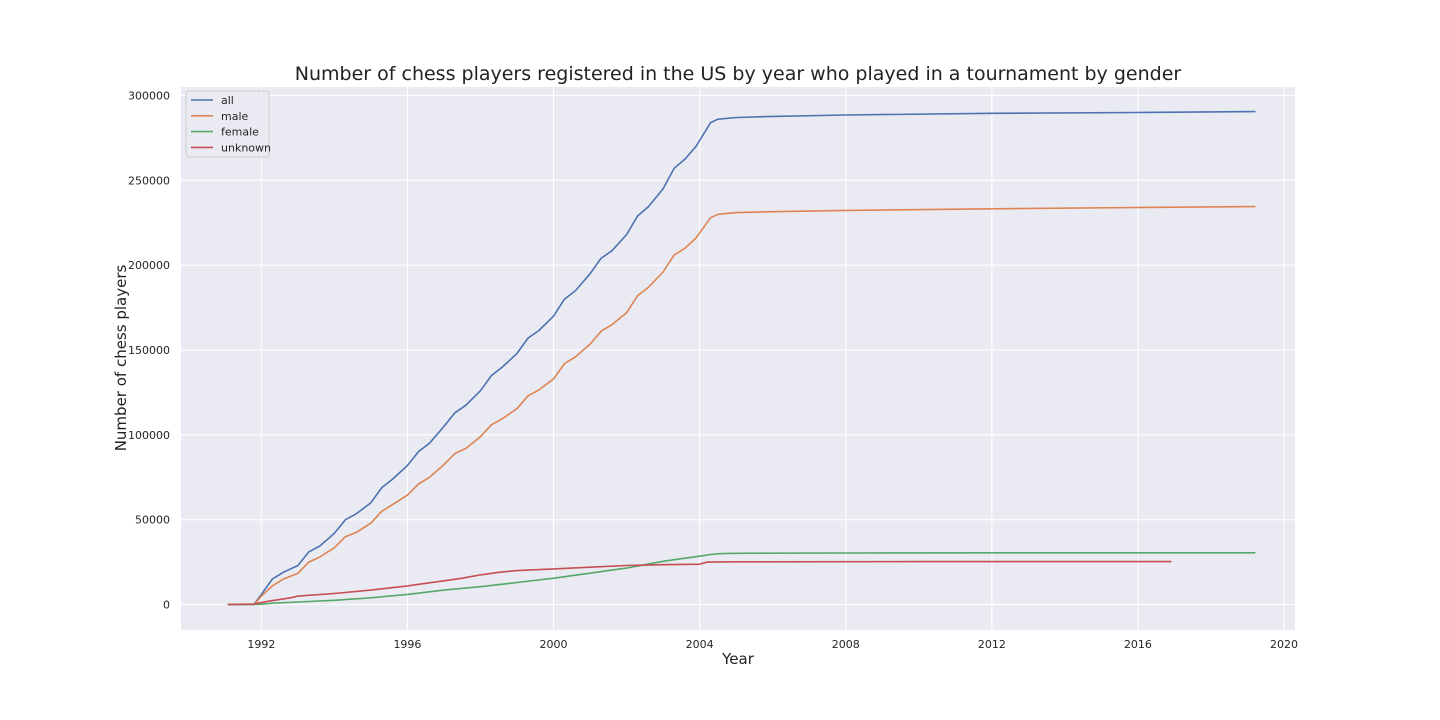  I want to click on x-tick-labels: 1992 1996 2000 2004 2008 2012 2016 2020, so click(772, 644).